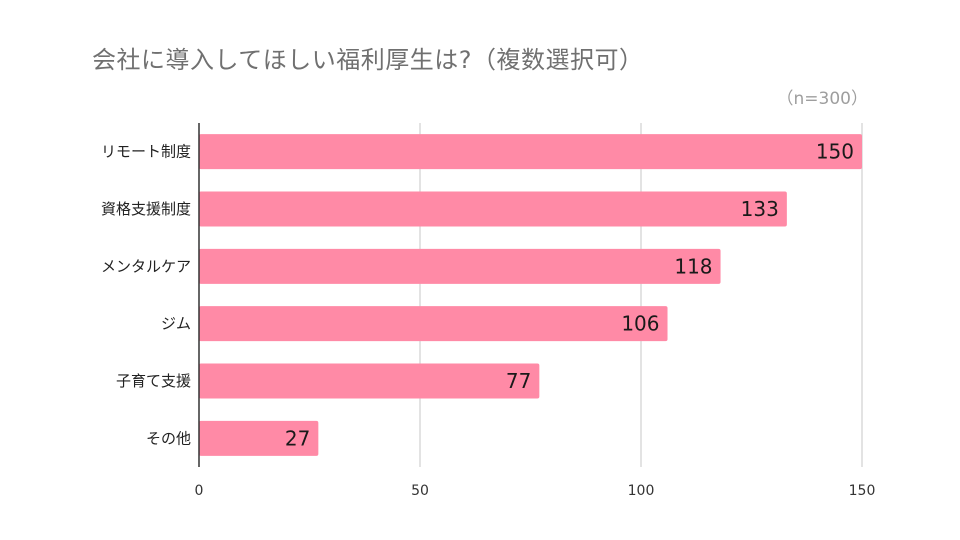 Image resolution: width=960 pixels, height=540 pixels. I want to click on chart-title: 会社に導入してほしい福利厚生は?（複数選択可）, so click(368, 60).